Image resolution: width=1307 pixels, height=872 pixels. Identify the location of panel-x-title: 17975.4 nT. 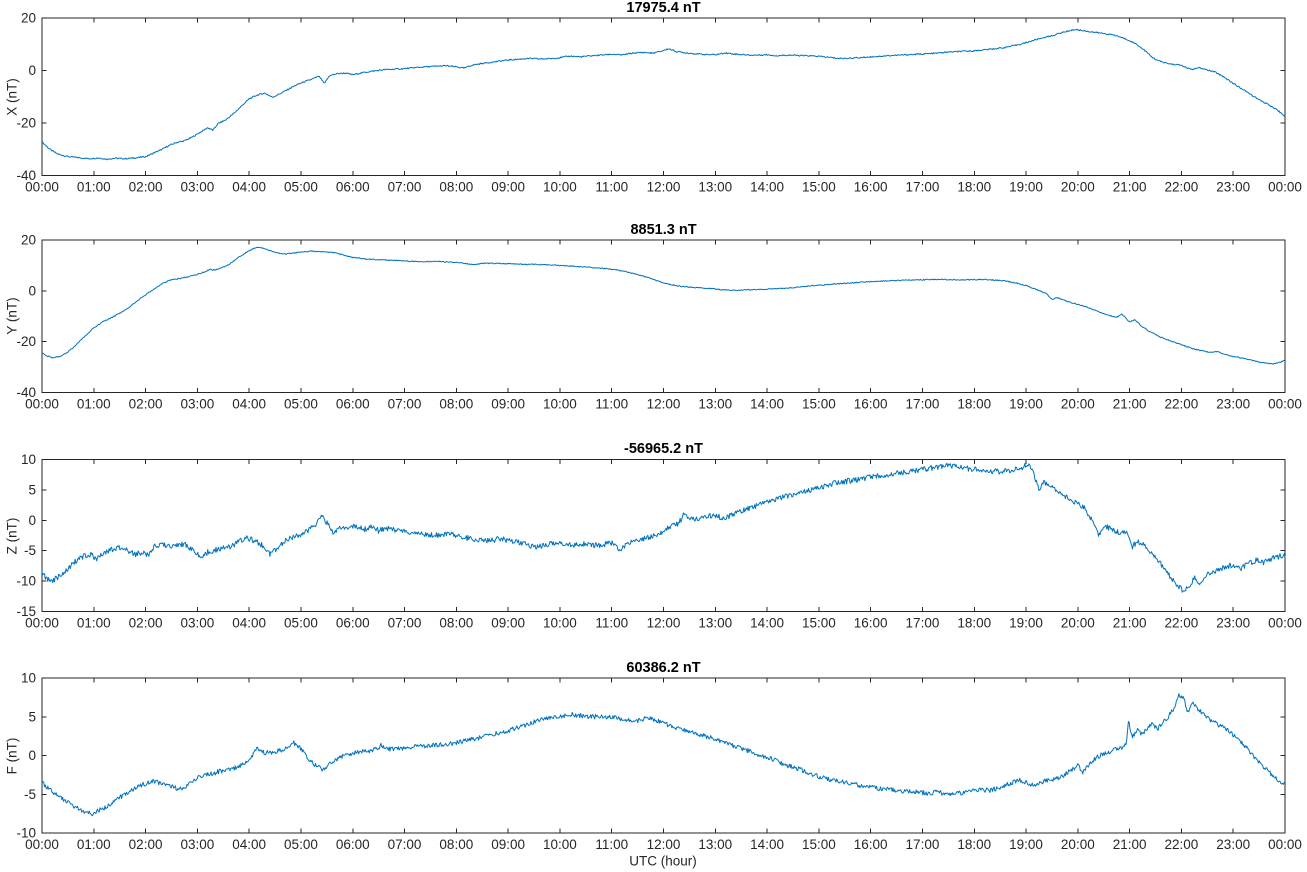
(663, 8).